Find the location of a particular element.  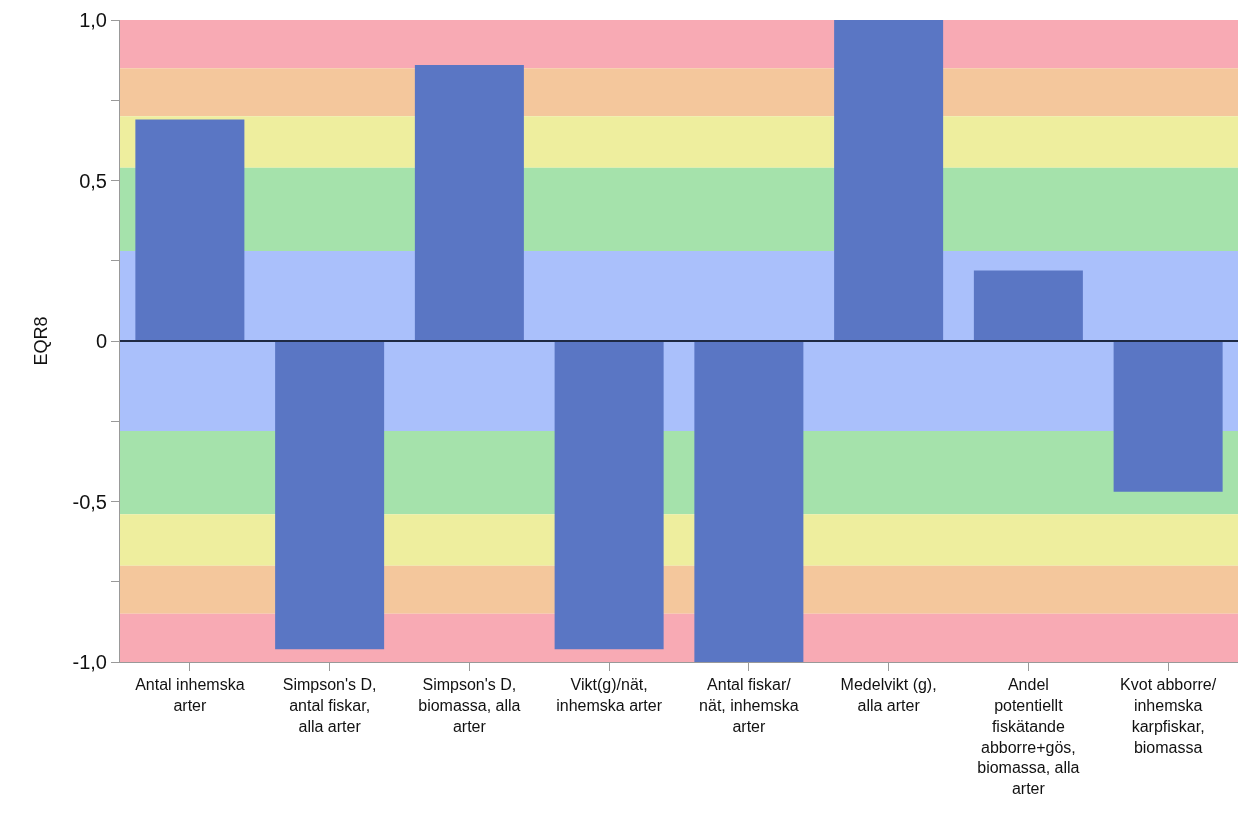

y-tick-label: 0,5 is located at coordinates (93, 180).